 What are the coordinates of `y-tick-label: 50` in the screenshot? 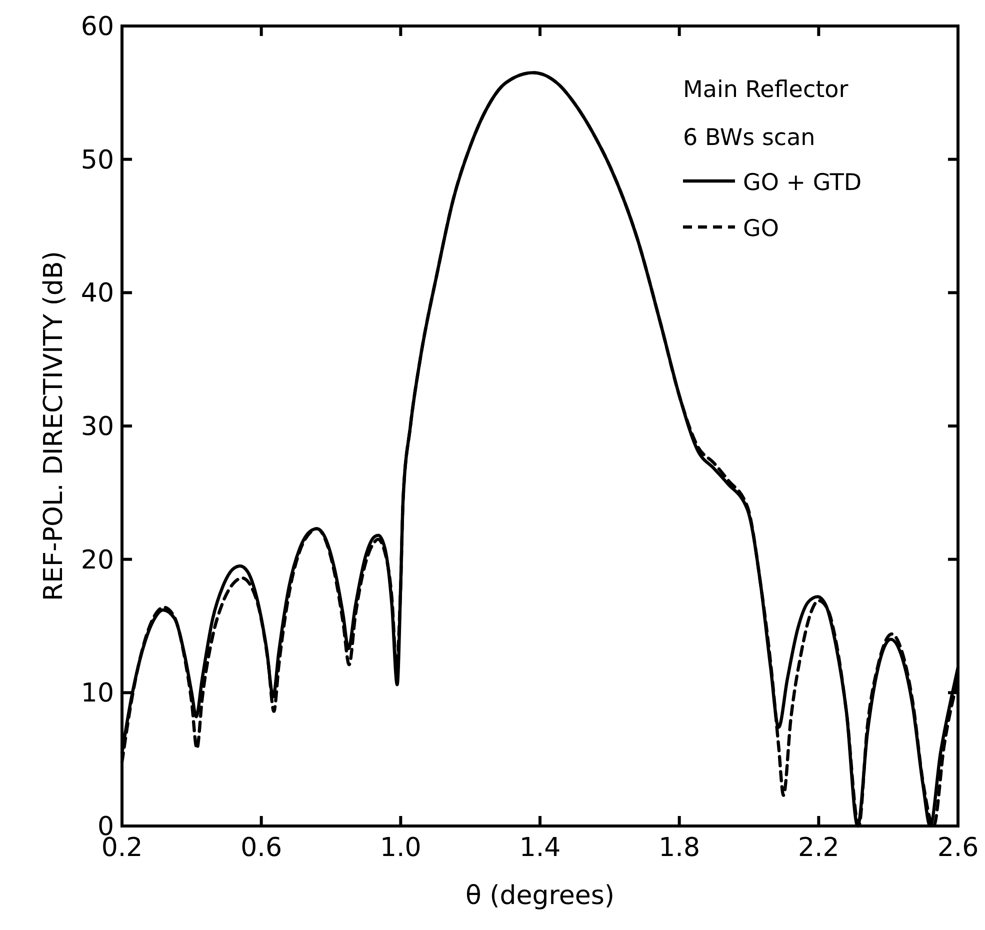 It's located at (97, 160).